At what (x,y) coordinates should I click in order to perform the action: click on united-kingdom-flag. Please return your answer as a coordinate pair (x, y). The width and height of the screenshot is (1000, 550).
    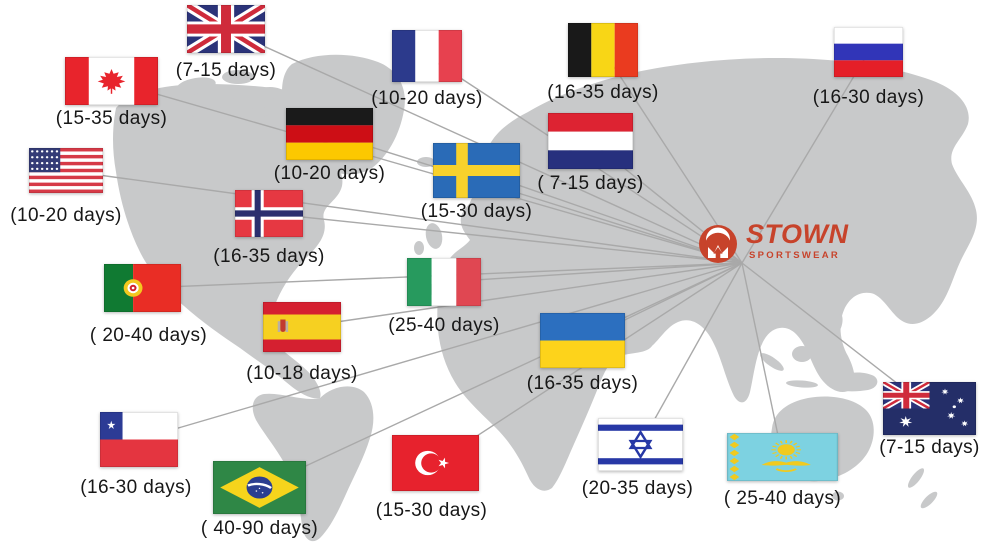
    Looking at the image, I should click on (226, 29).